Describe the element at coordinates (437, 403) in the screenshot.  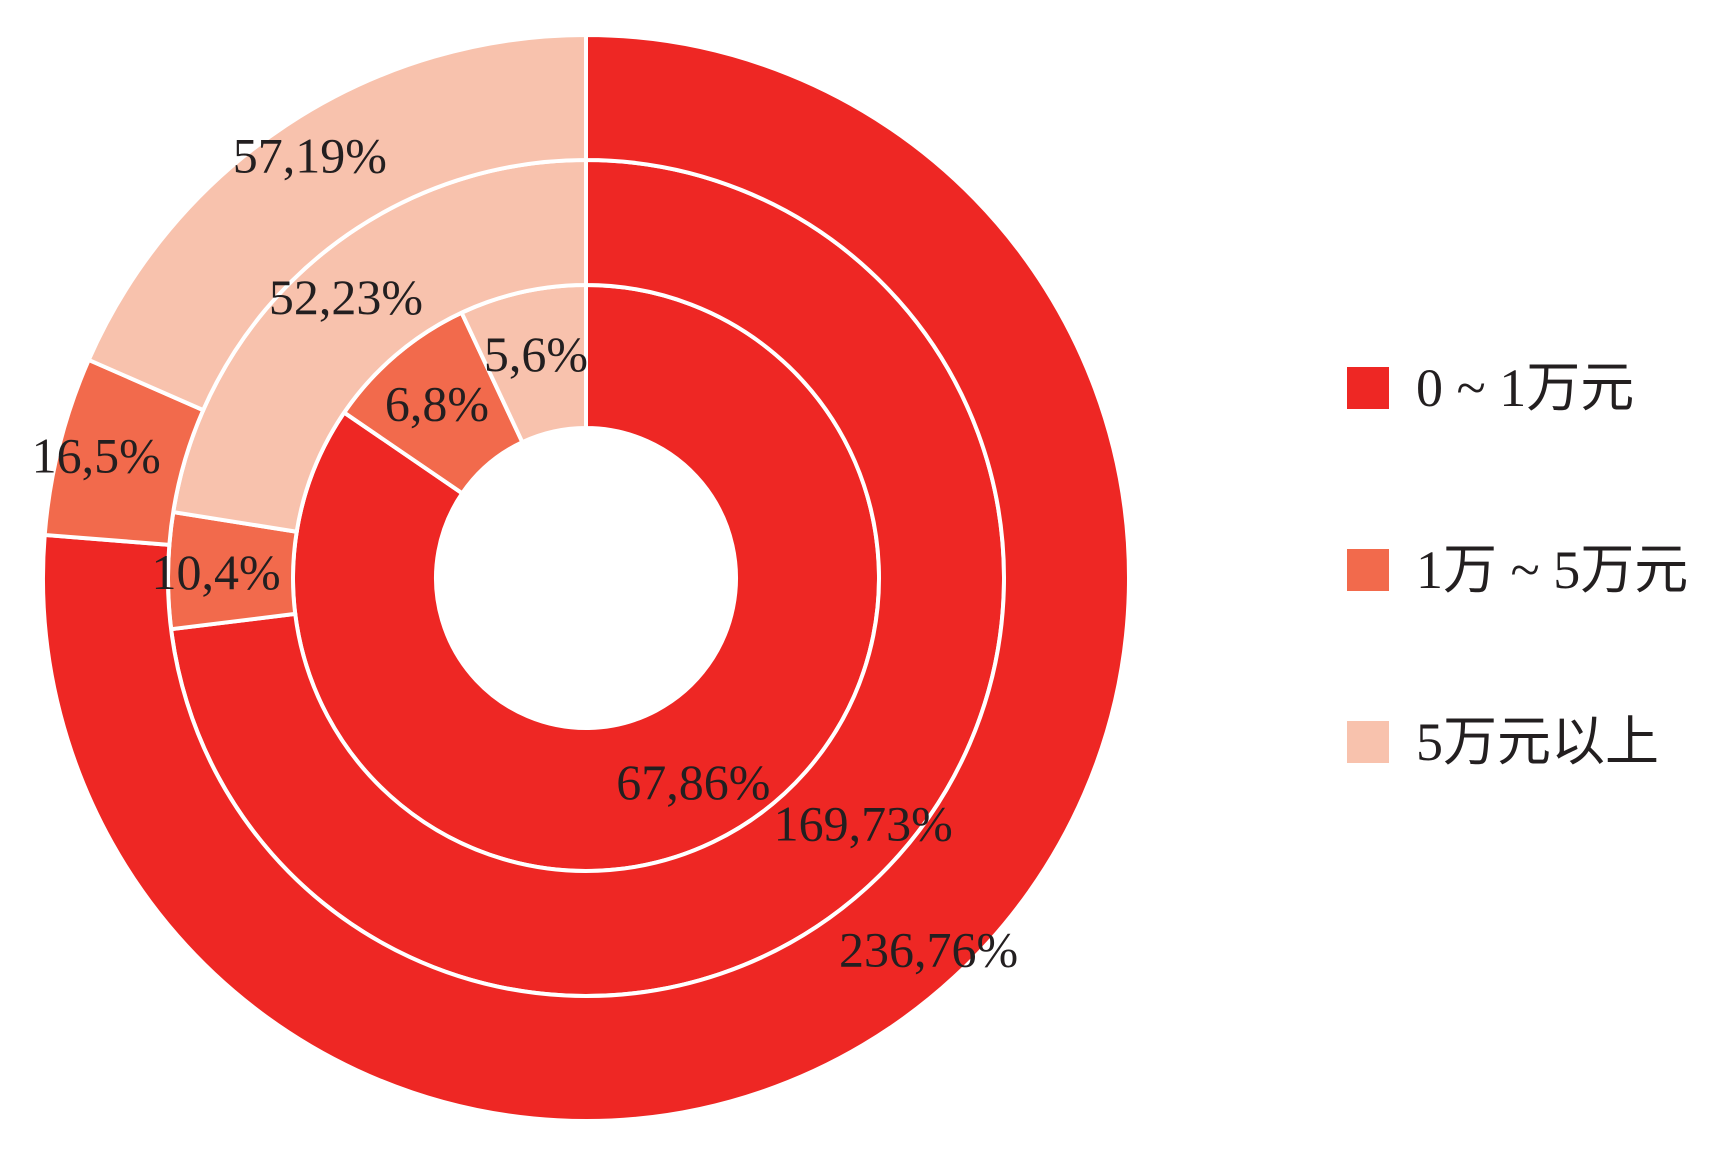
I see `slice-label-inner-1: 6,8%` at that location.